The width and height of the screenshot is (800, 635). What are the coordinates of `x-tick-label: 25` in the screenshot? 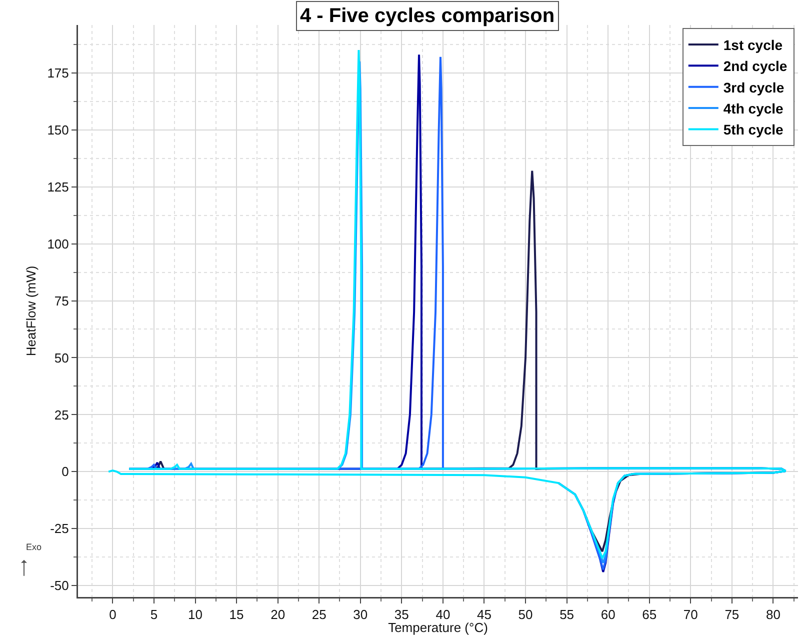 It's located at (319, 614).